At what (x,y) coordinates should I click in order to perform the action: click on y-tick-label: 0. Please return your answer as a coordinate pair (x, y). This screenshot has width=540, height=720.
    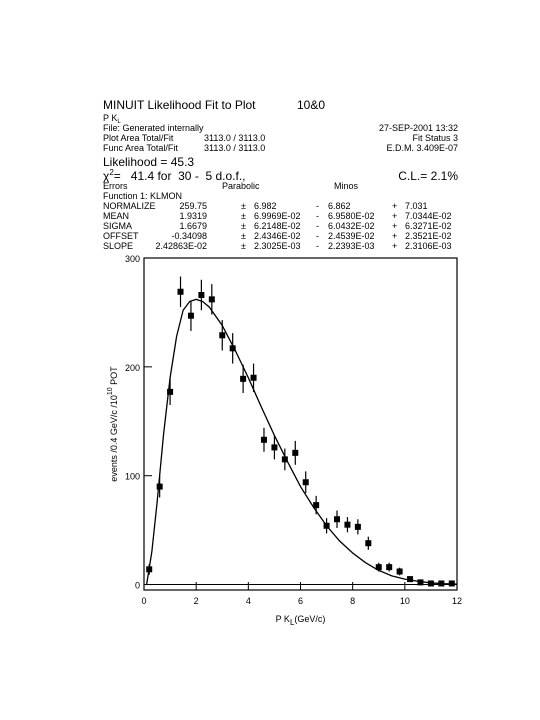
    Looking at the image, I should click on (137, 586).